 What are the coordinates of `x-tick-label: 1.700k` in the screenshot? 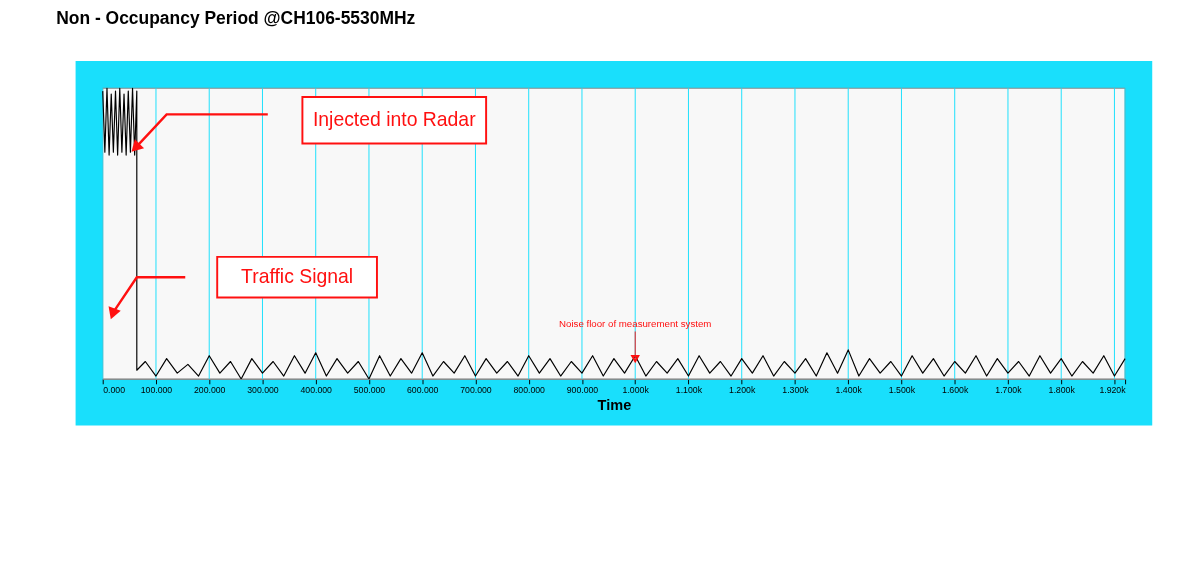 It's located at (1009, 390).